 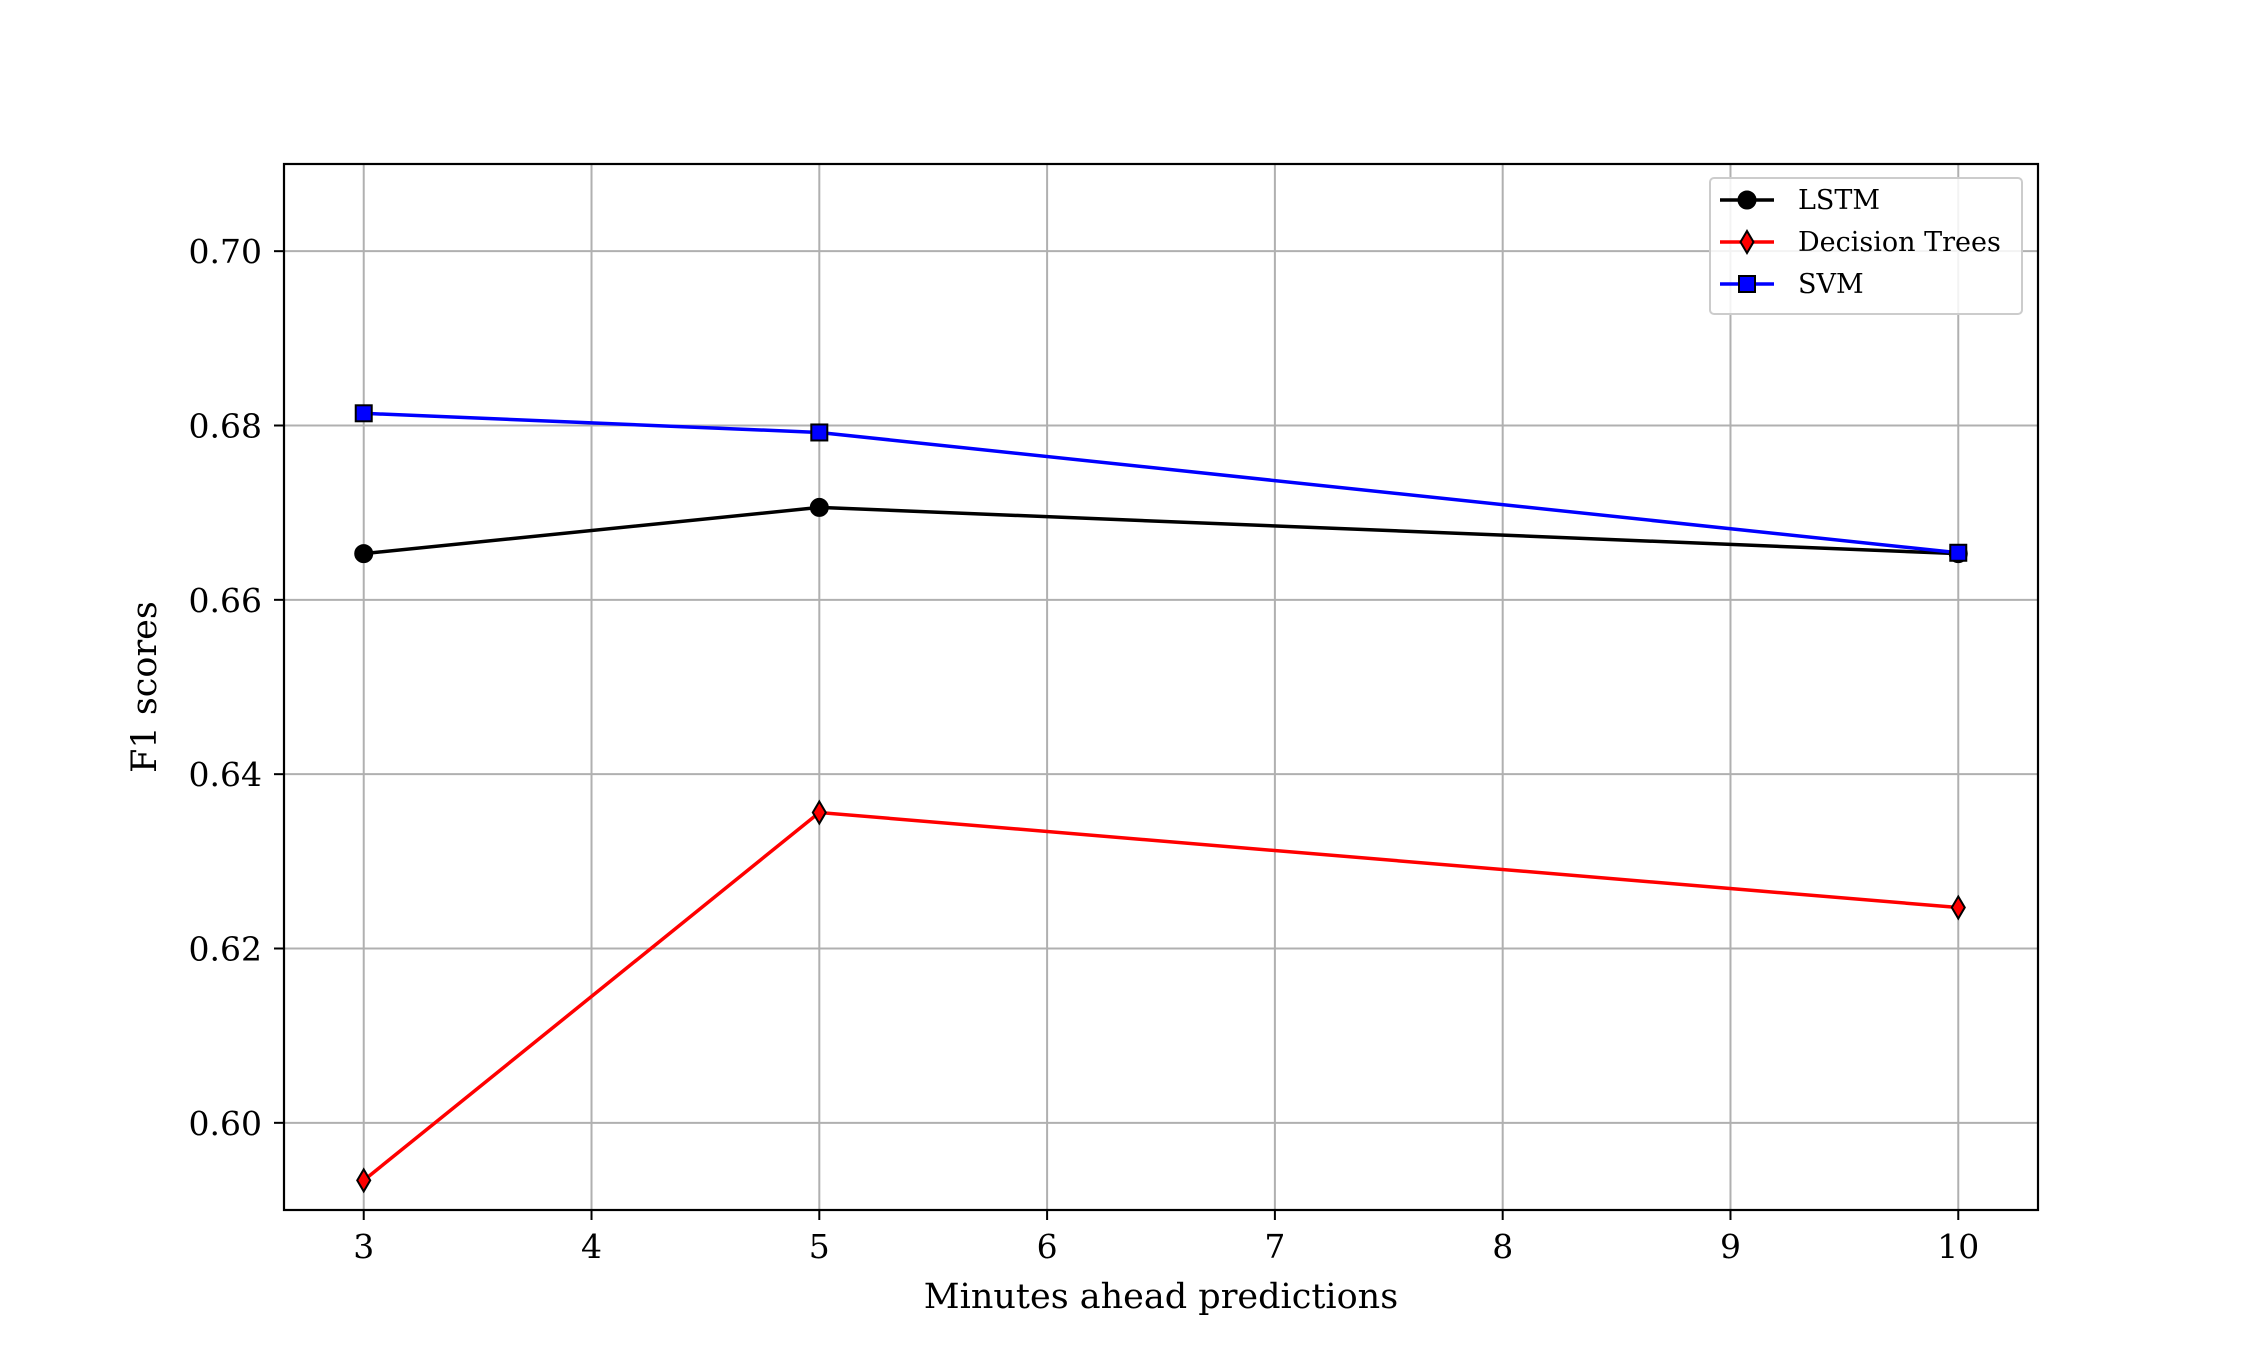 I want to click on legend-marker-lstm, so click(x=1747, y=200).